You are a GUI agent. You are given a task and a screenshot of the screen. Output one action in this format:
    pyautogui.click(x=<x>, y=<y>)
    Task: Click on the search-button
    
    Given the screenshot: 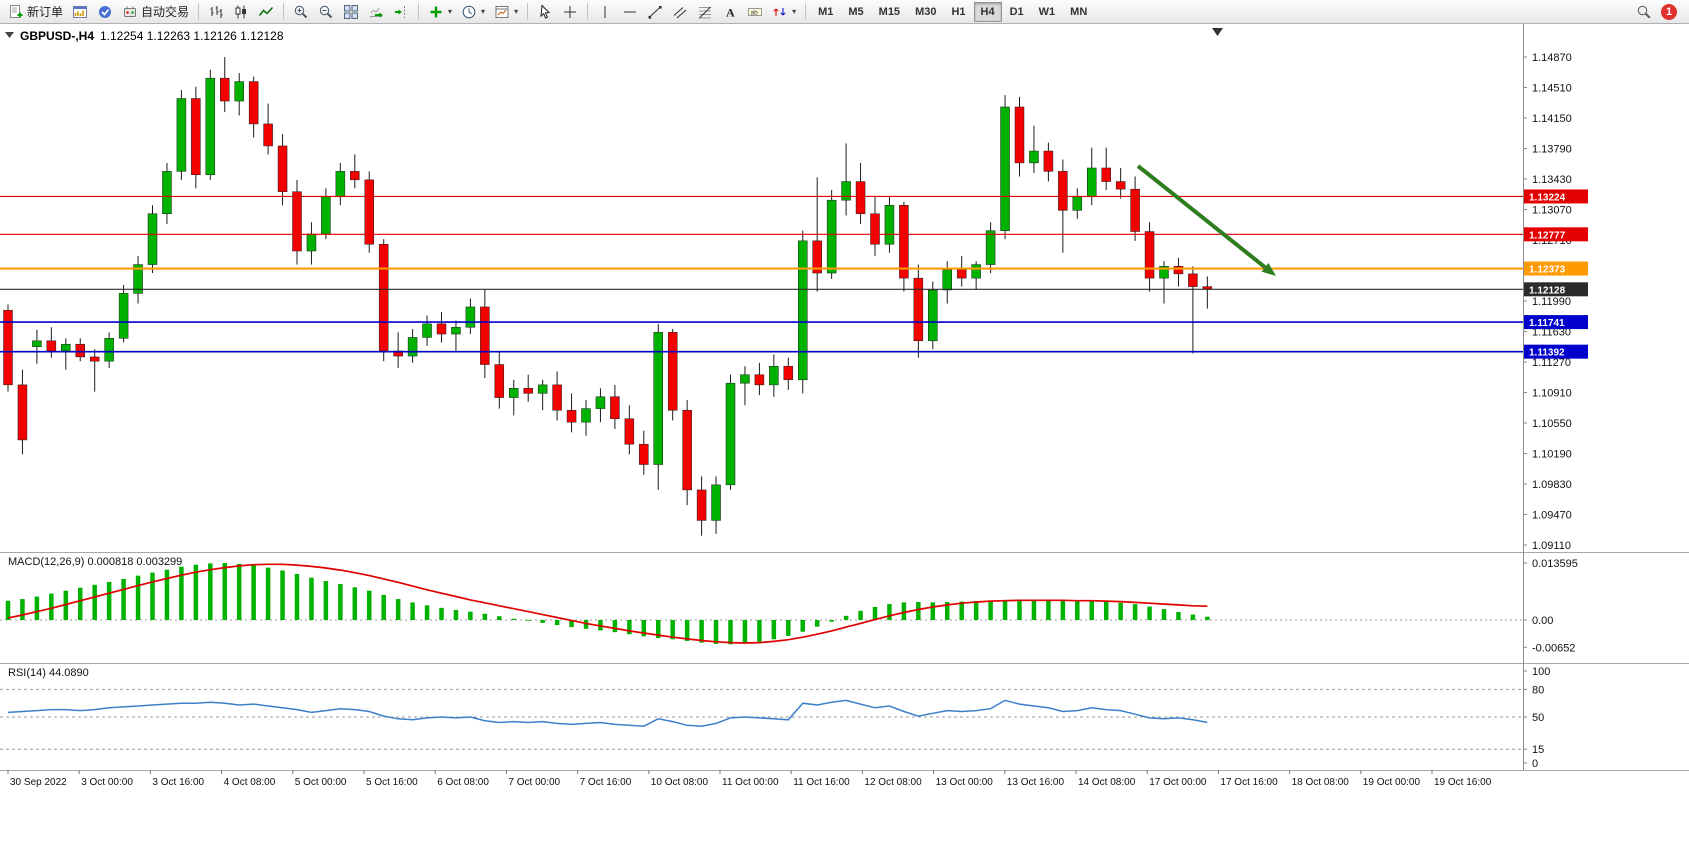 What is the action you would take?
    pyautogui.click(x=1644, y=12)
    